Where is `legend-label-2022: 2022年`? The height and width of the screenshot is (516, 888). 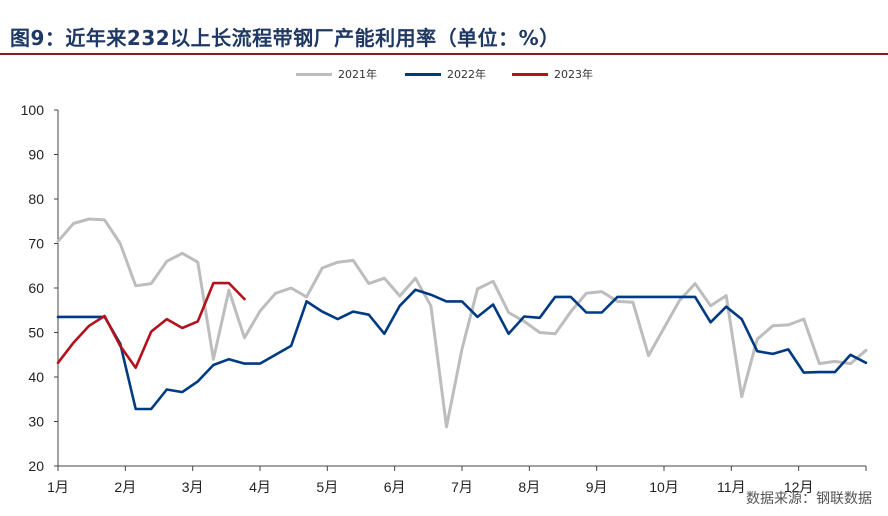 legend-label-2022: 2022年 is located at coordinates (466, 74).